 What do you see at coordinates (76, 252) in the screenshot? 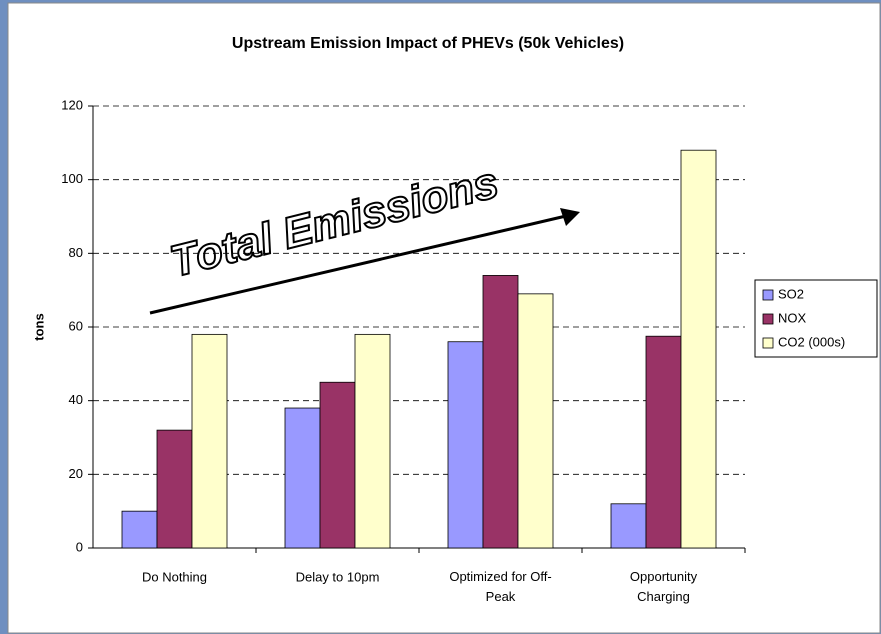
I see `y-tick-label: 80` at bounding box center [76, 252].